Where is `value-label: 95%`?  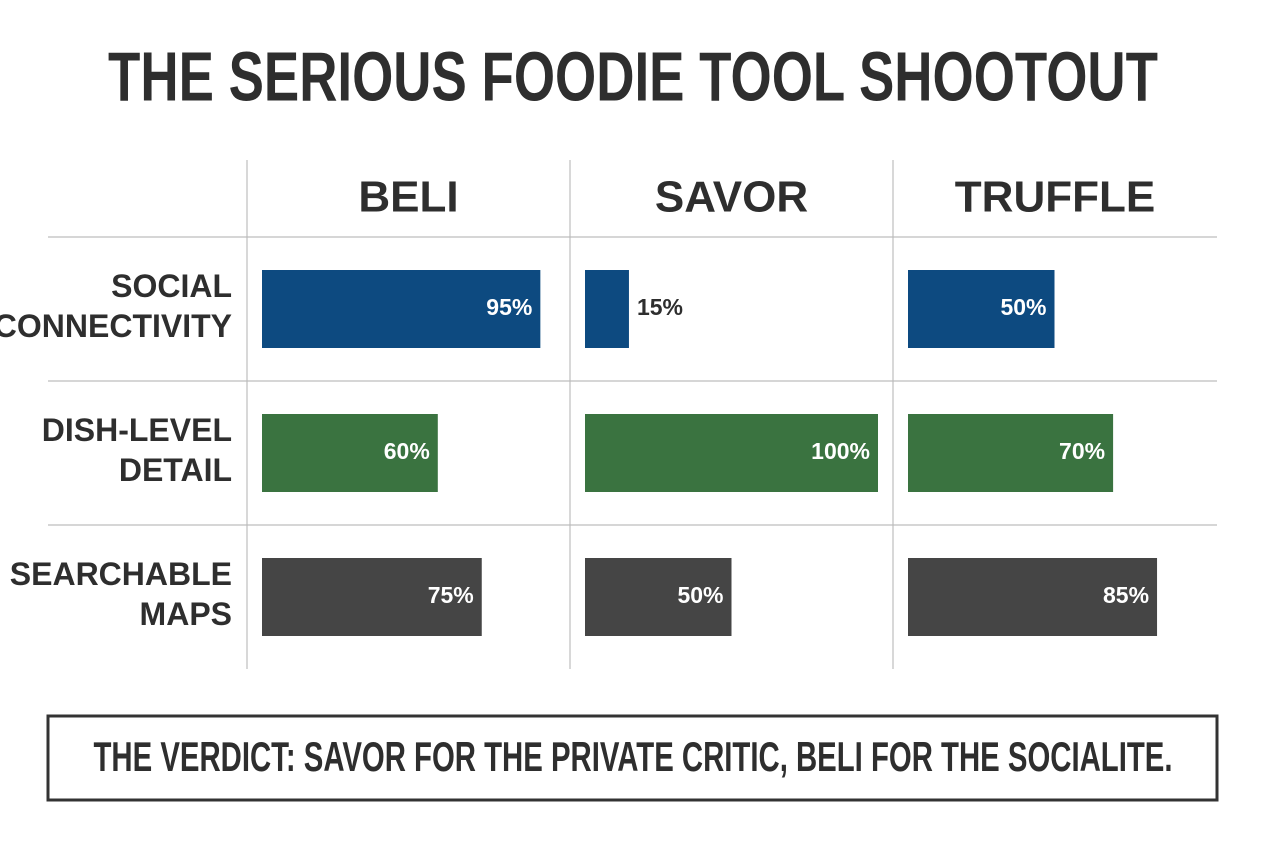 value-label: 95% is located at coordinates (509, 307).